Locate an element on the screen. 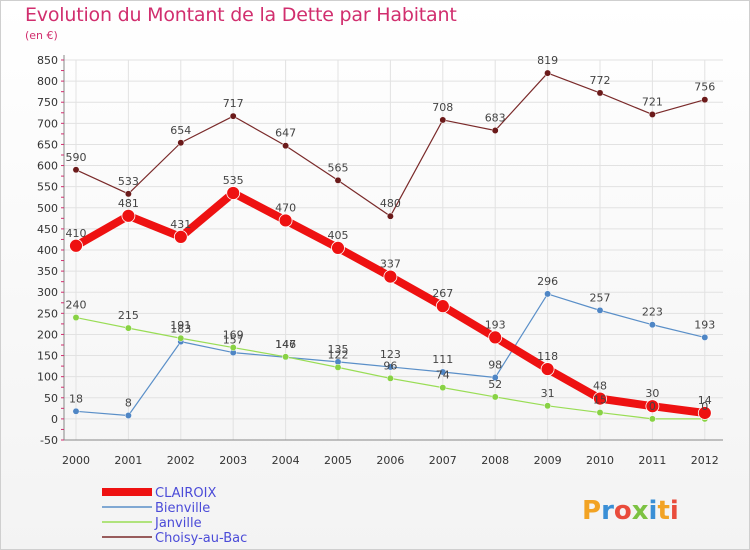  data-label-clairoix: 14 is located at coordinates (705, 400).